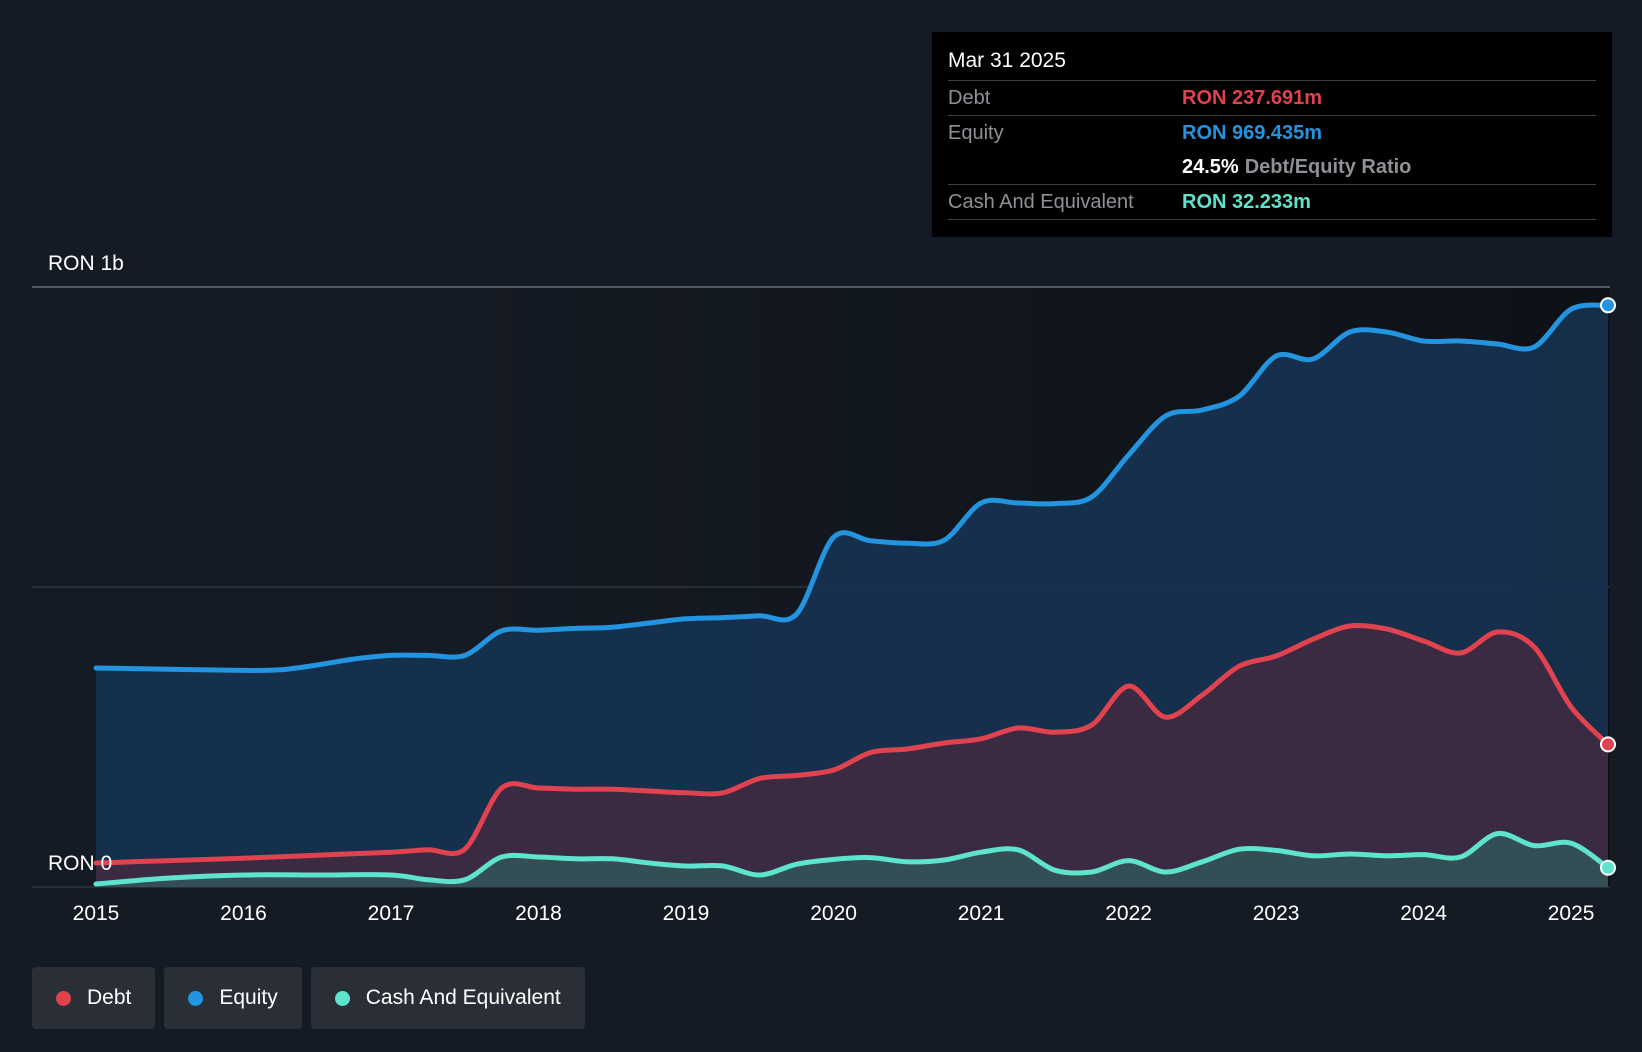  What do you see at coordinates (109, 997) in the screenshot?
I see `legend-debt-label: Debt` at bounding box center [109, 997].